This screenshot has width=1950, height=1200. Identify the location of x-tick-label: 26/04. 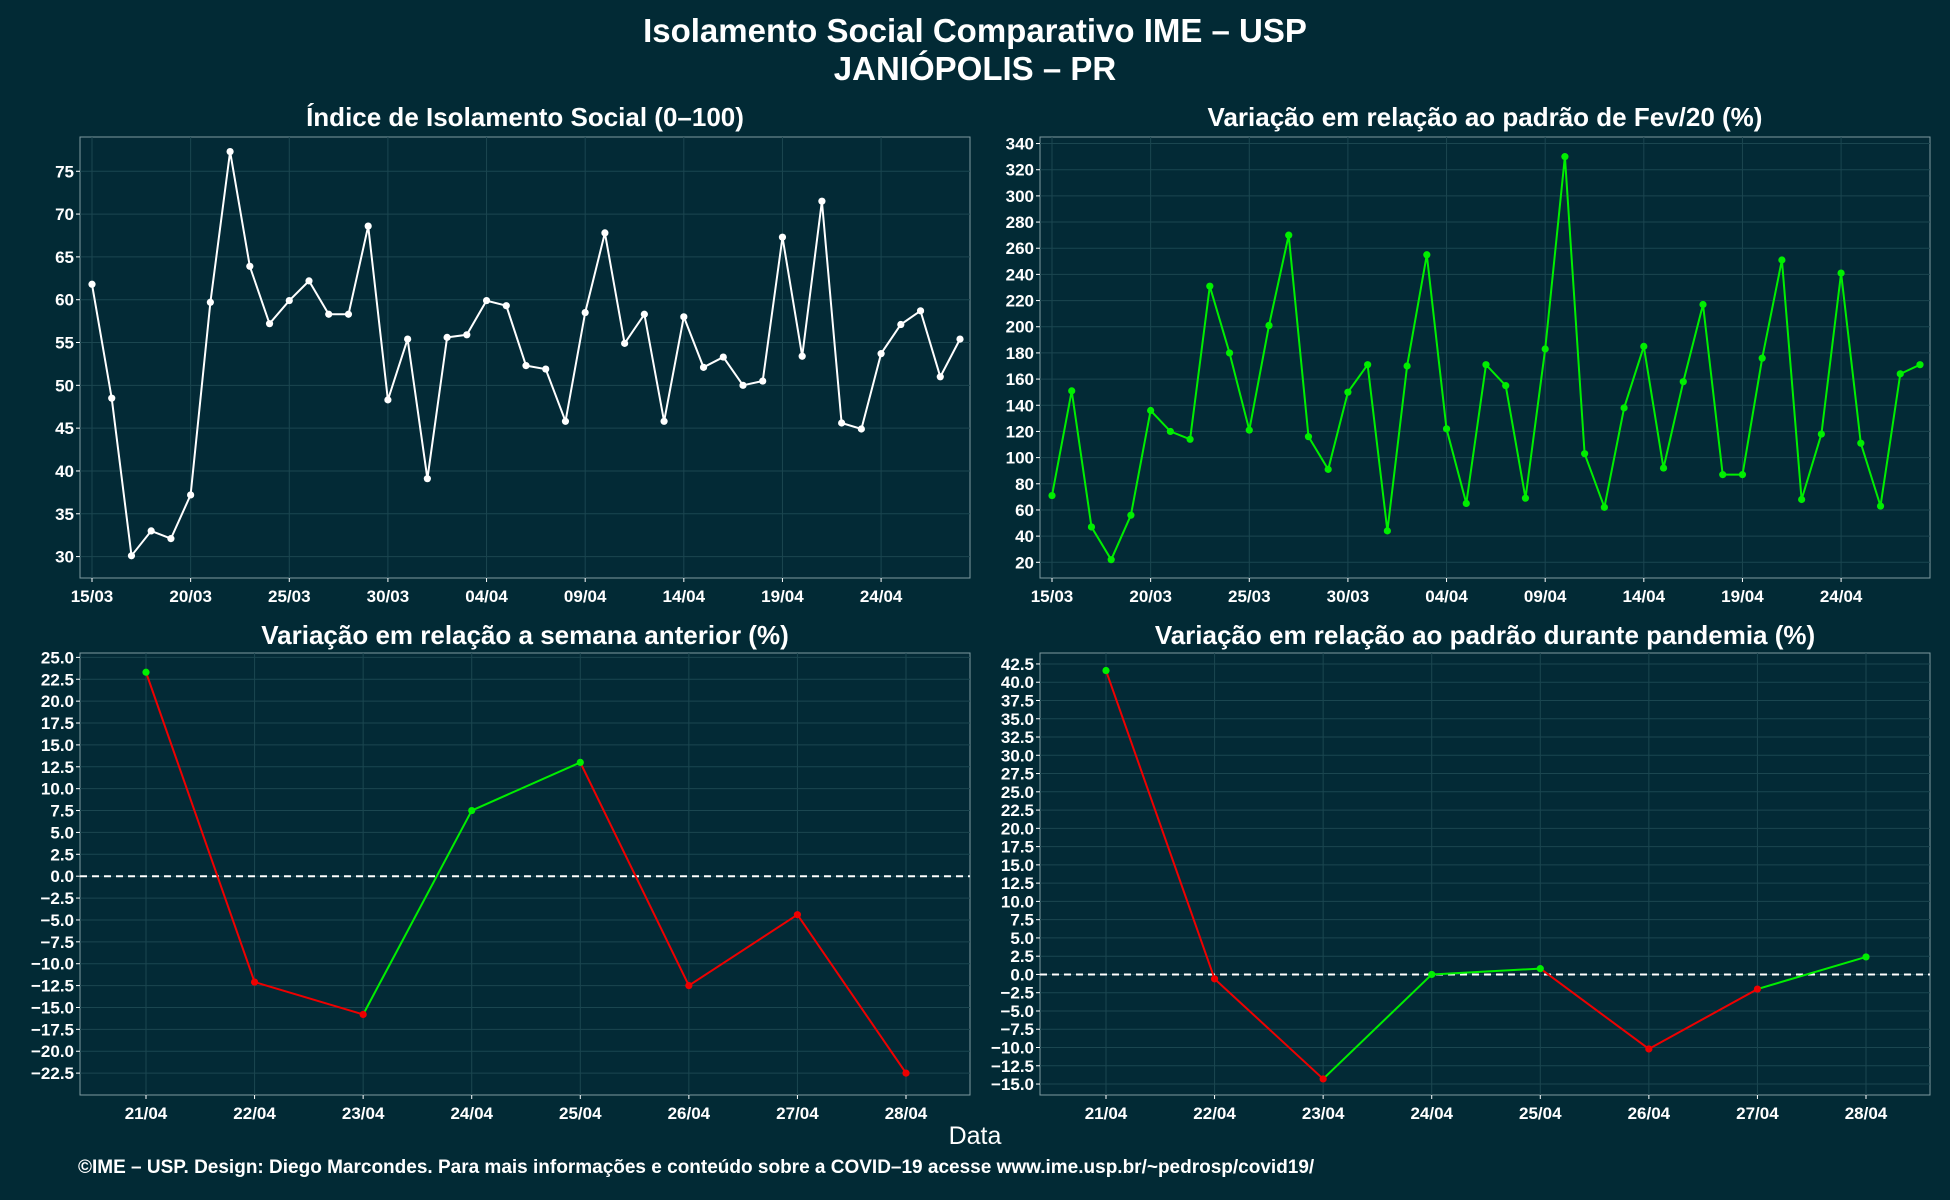
(689, 1113).